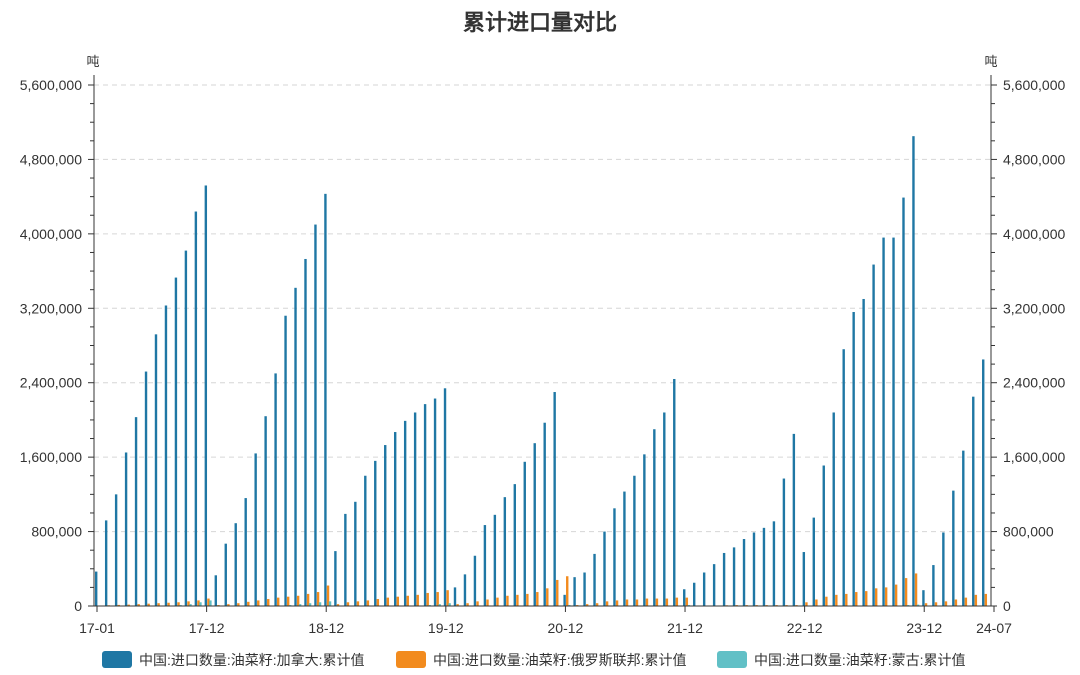 The width and height of the screenshot is (1080, 675). I want to click on legend-item-russia: 中国:进口数量:油菜籽:俄罗斯联邦:累计值, so click(541, 659).